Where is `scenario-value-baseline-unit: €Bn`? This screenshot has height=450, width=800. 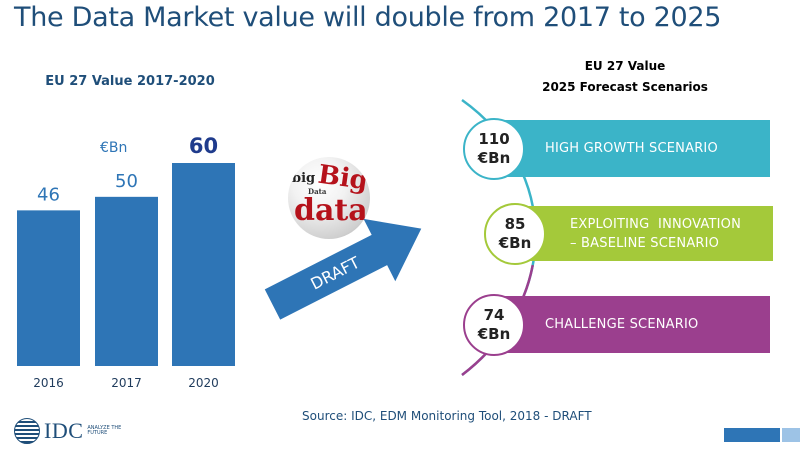 scenario-value-baseline-unit: €Bn is located at coordinates (515, 243).